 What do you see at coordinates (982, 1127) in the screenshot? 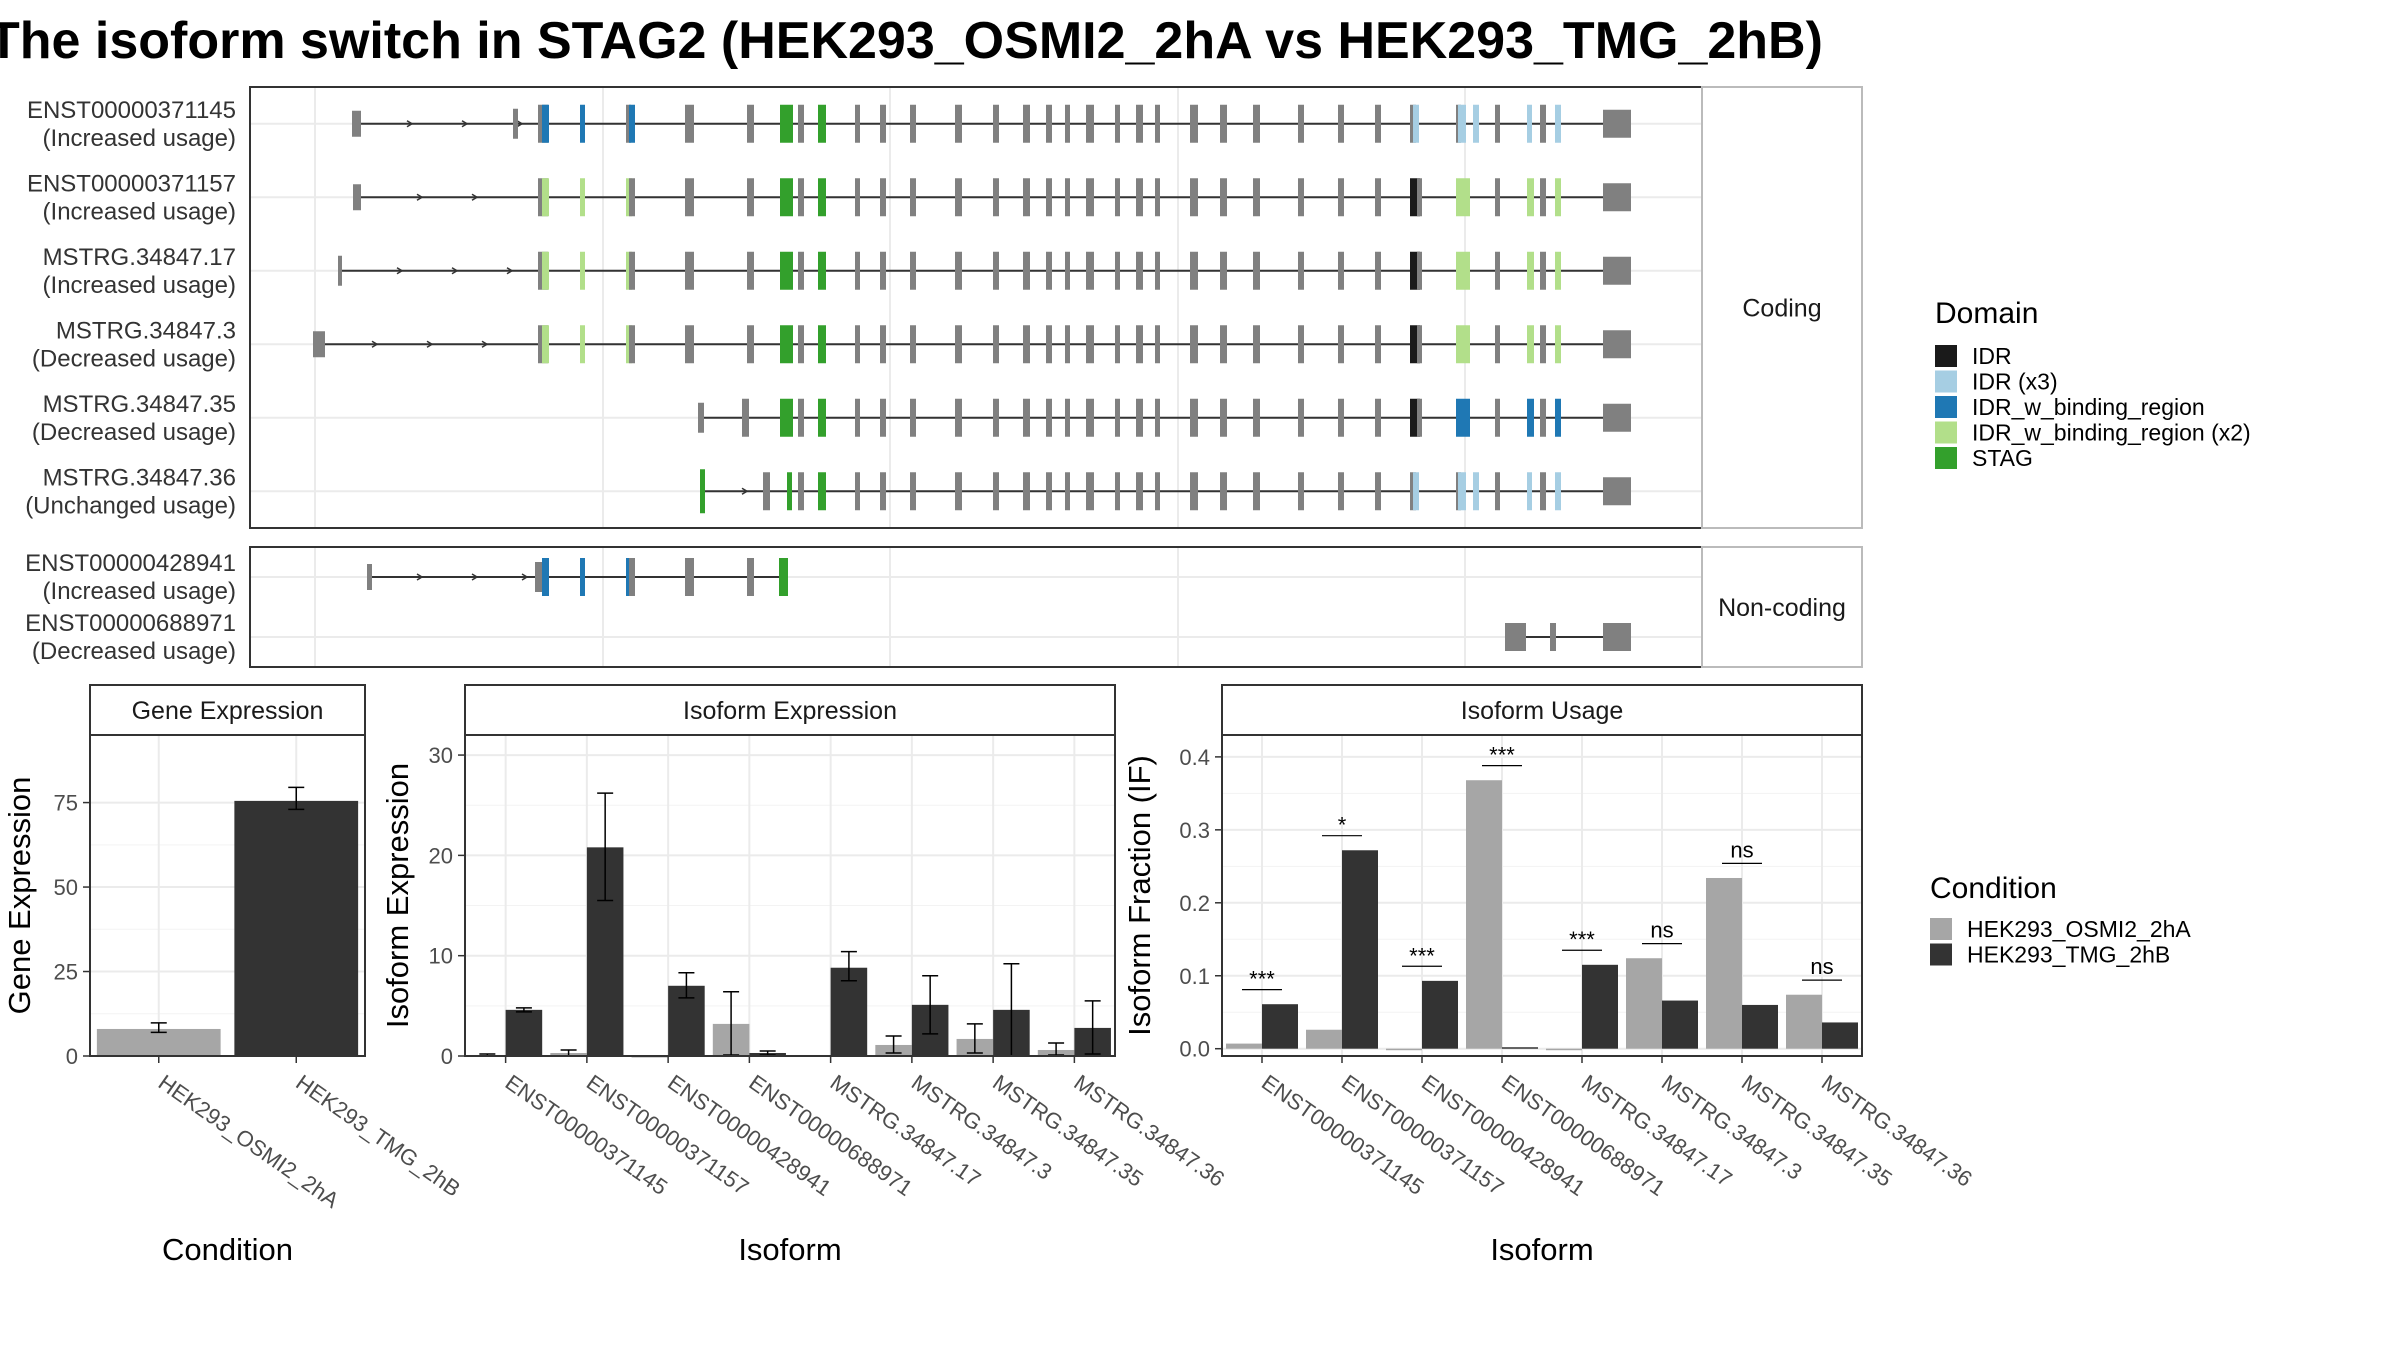
I see `x-tick-label: MSTRG.34847.3` at bounding box center [982, 1127].